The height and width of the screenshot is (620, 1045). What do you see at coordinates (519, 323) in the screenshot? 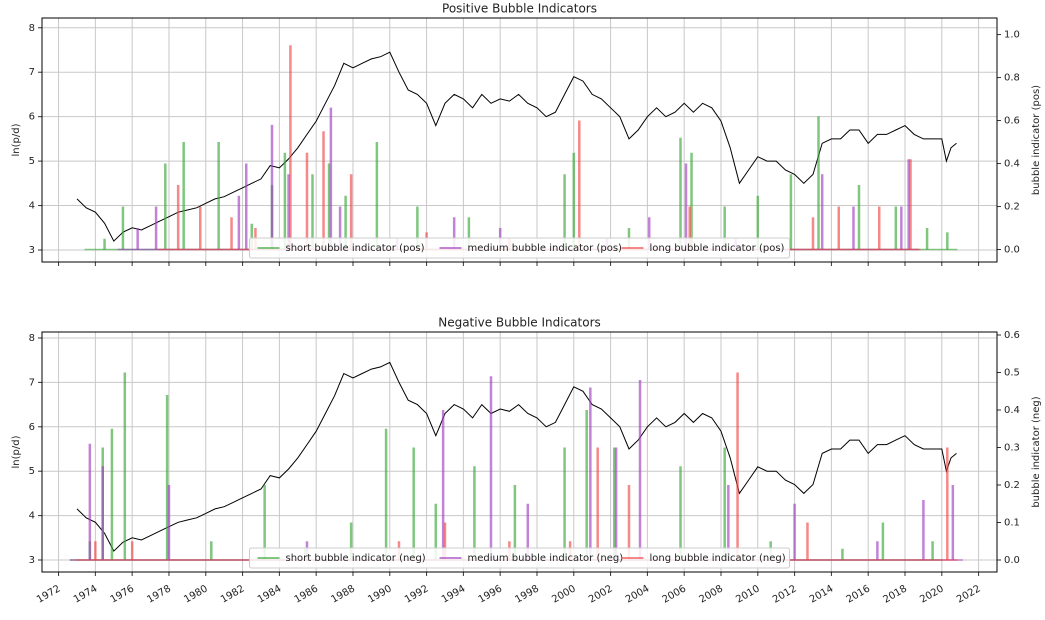
I see `chart-title: Negative Bubble Indicators` at bounding box center [519, 323].